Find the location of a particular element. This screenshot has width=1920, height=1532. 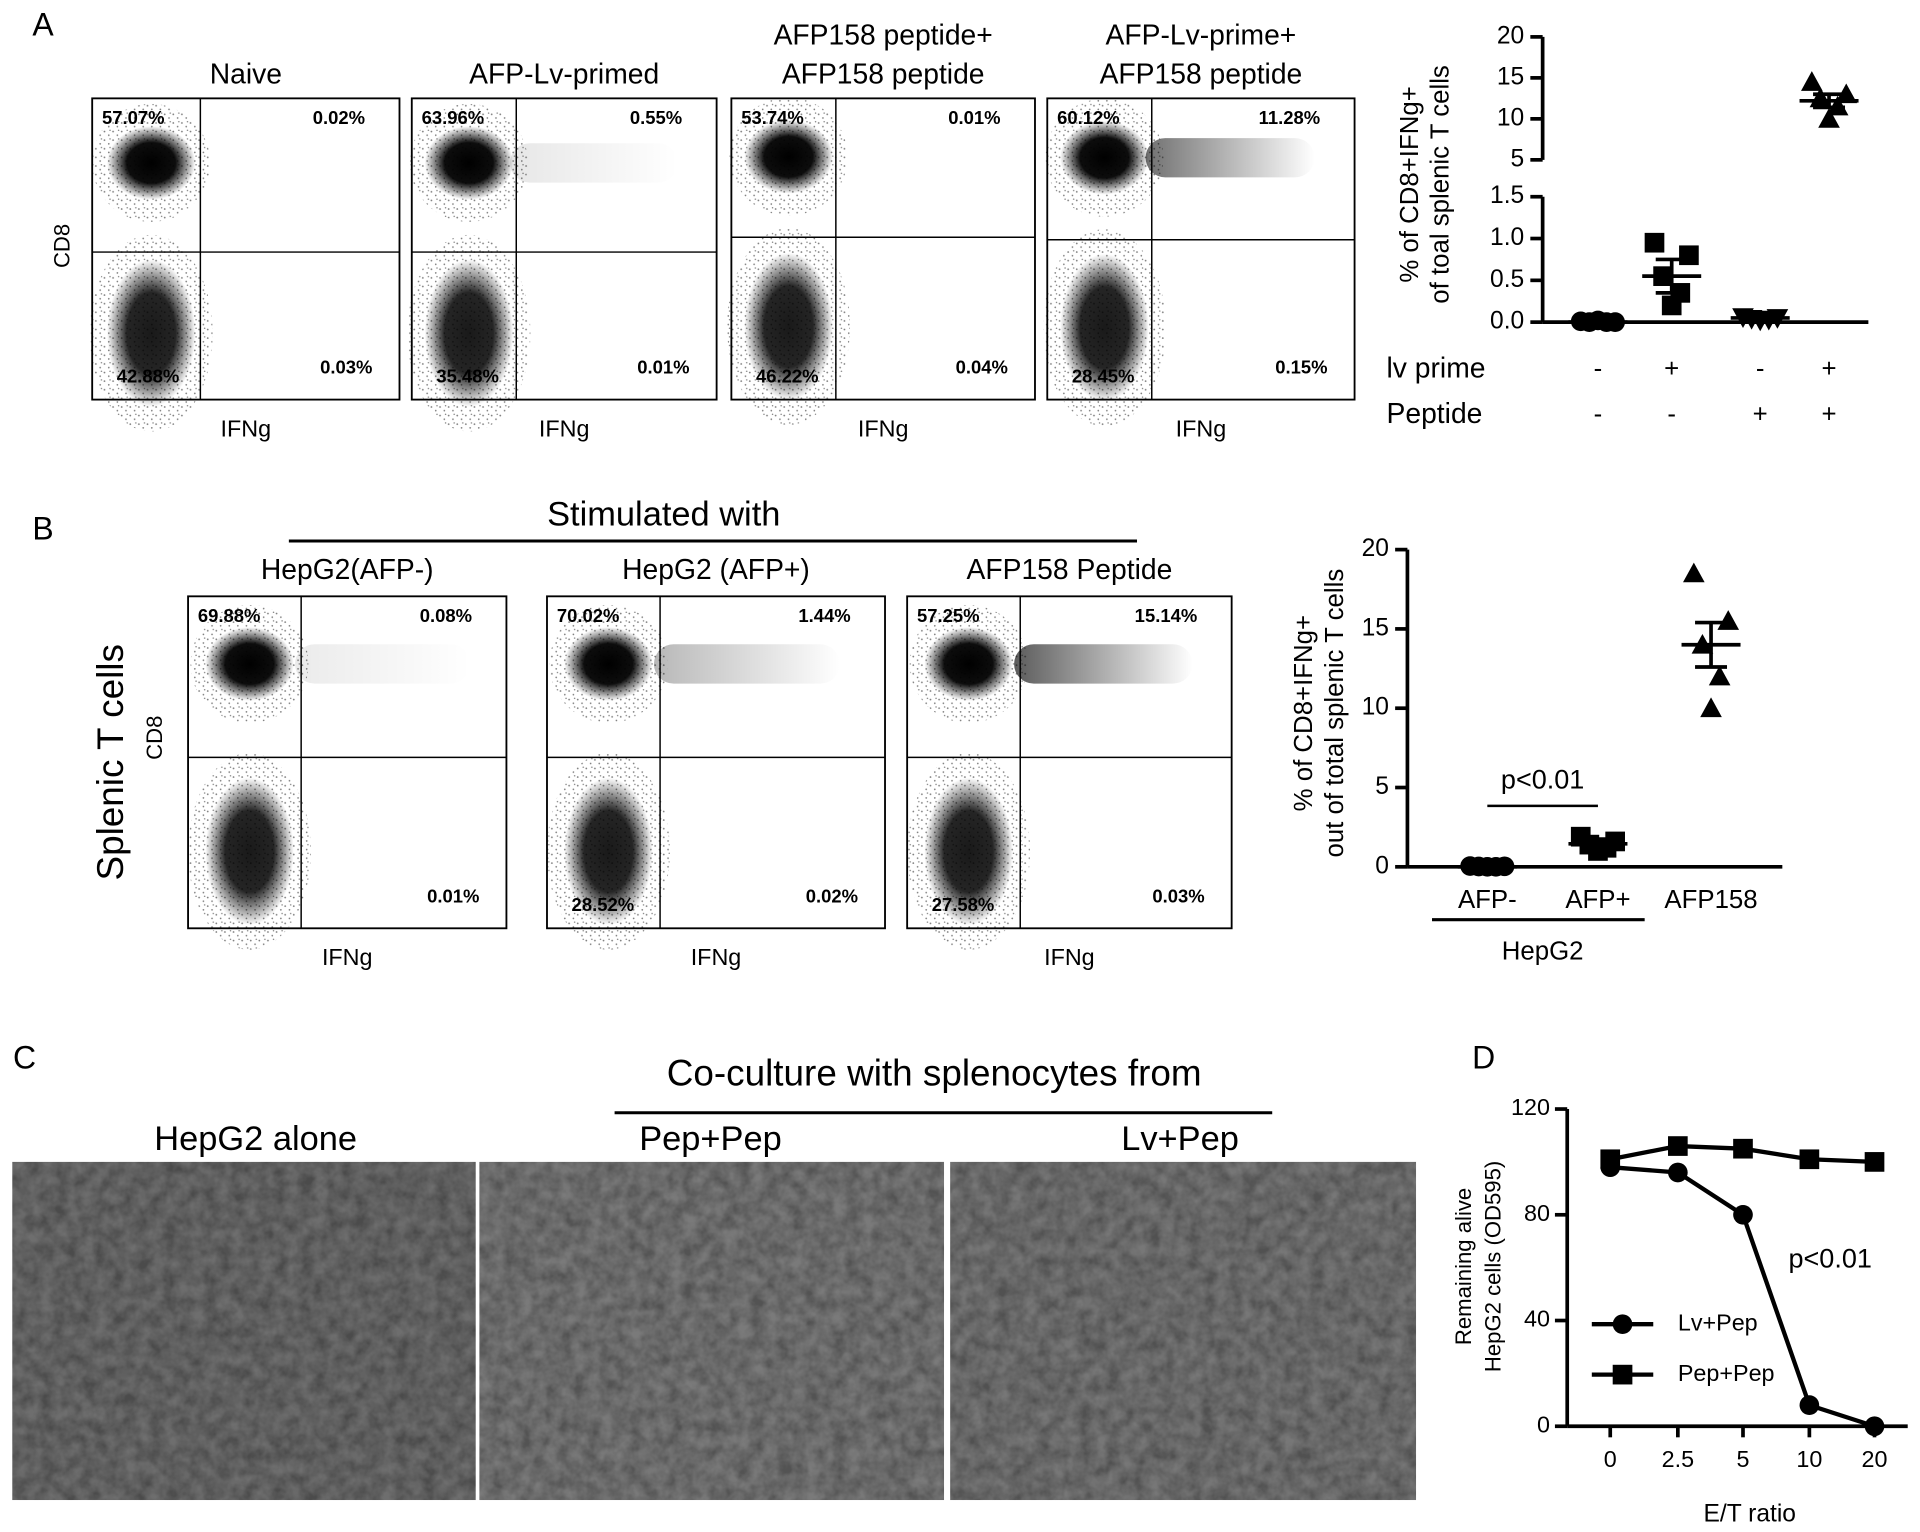

y-axis-label: of toal splenic T cells is located at coordinates (1441, 184).